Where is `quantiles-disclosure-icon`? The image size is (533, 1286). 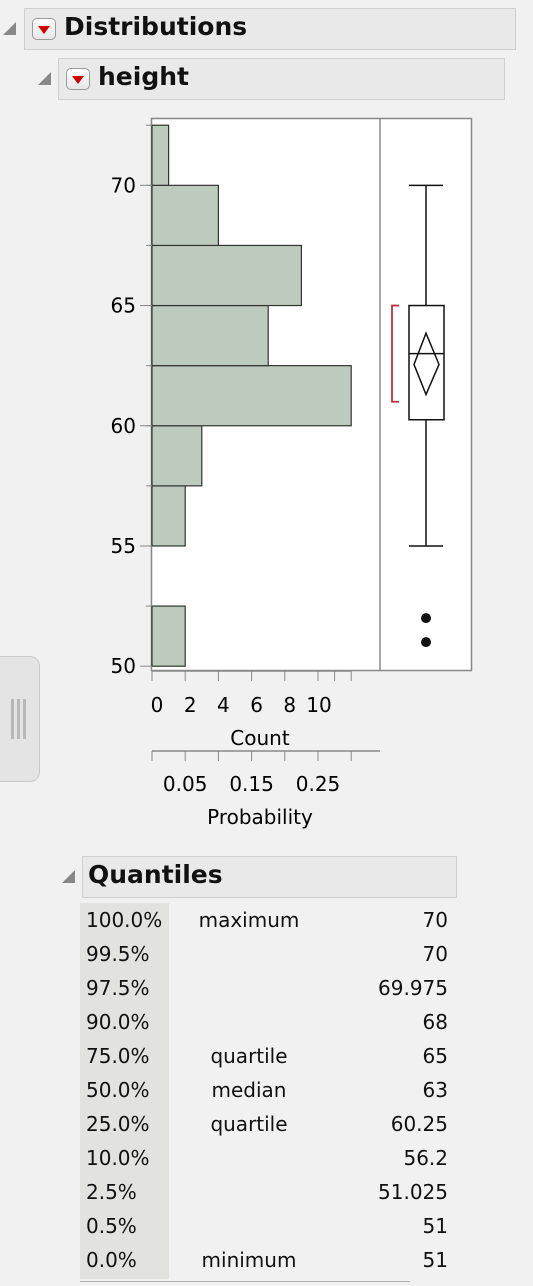
quantiles-disclosure-icon is located at coordinates (68, 876).